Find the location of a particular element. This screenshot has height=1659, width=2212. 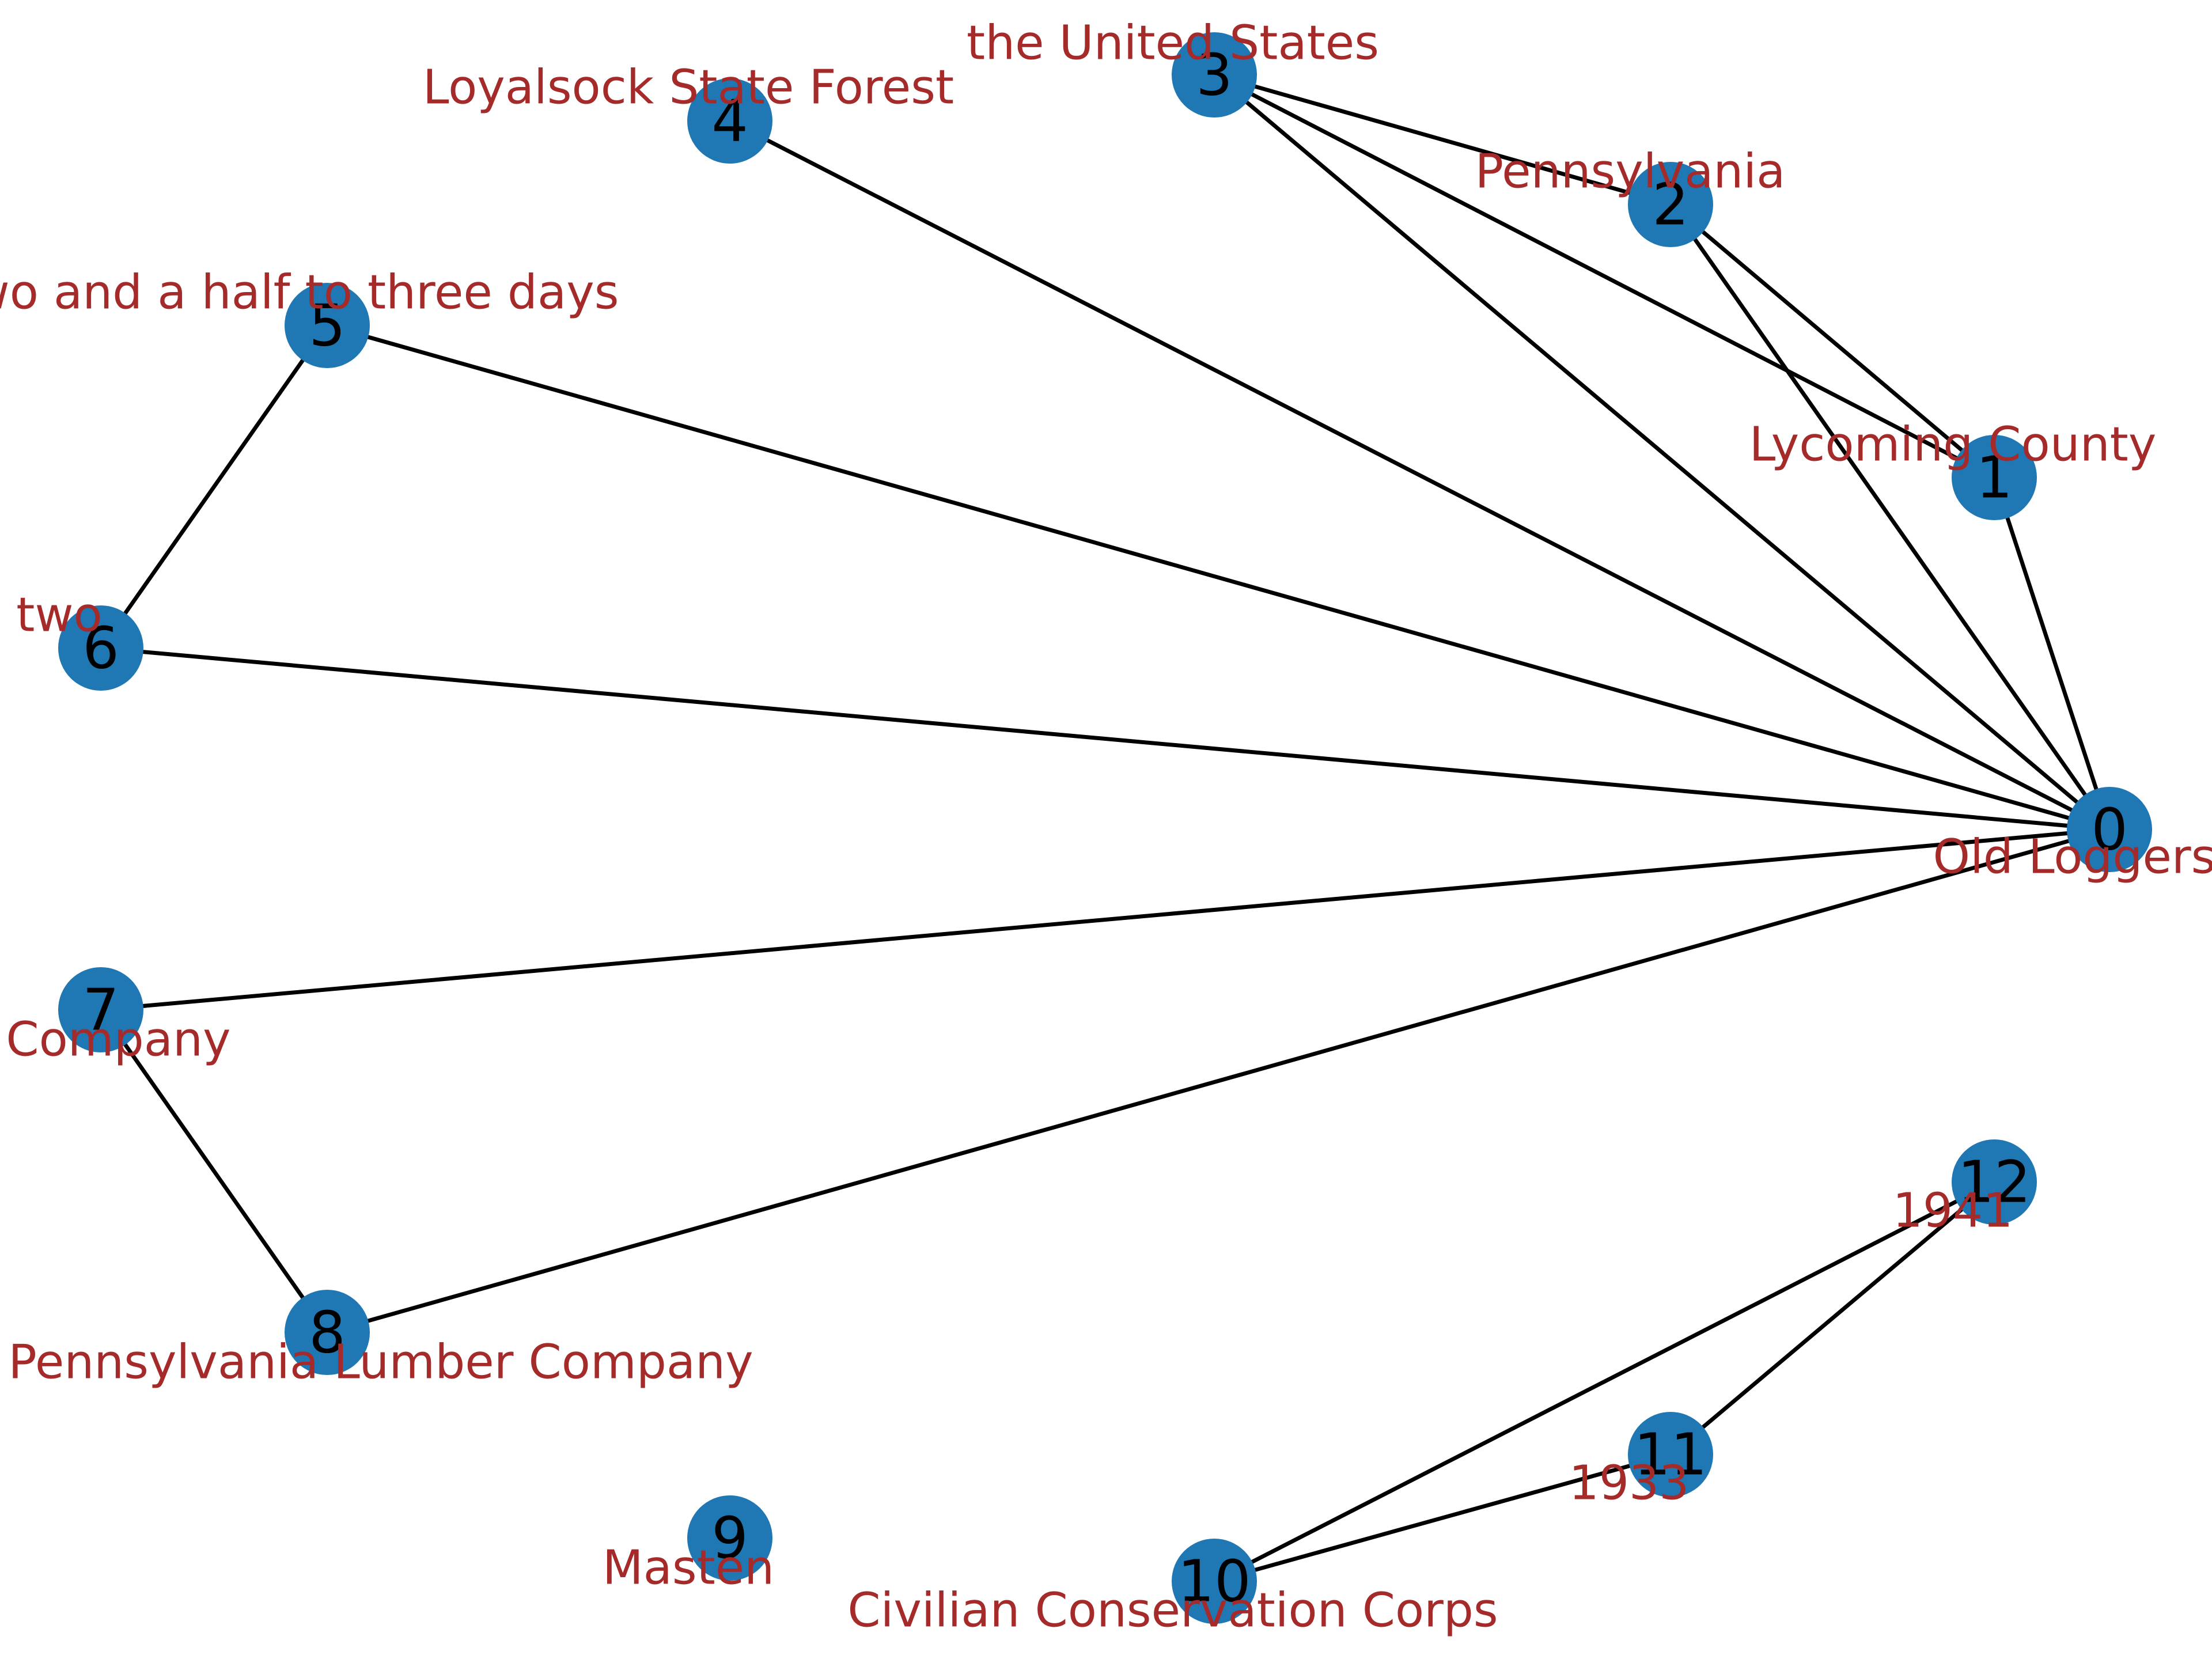

node-id-11: 11 is located at coordinates (1670, 1454).